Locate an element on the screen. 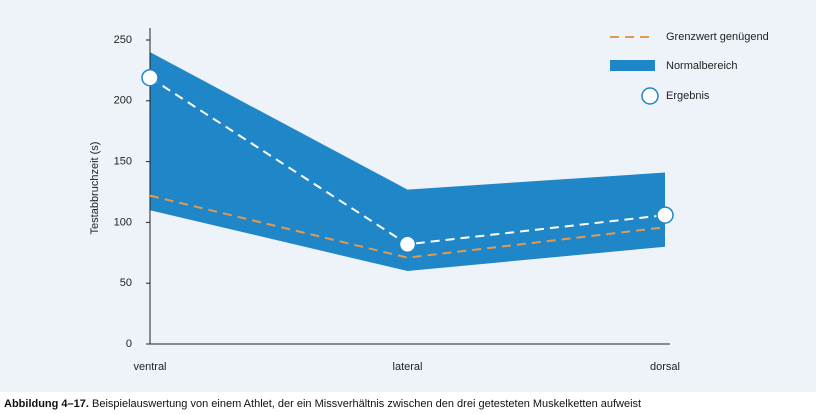 The width and height of the screenshot is (819, 414). y-tick-label: 150 is located at coordinates (123, 162).